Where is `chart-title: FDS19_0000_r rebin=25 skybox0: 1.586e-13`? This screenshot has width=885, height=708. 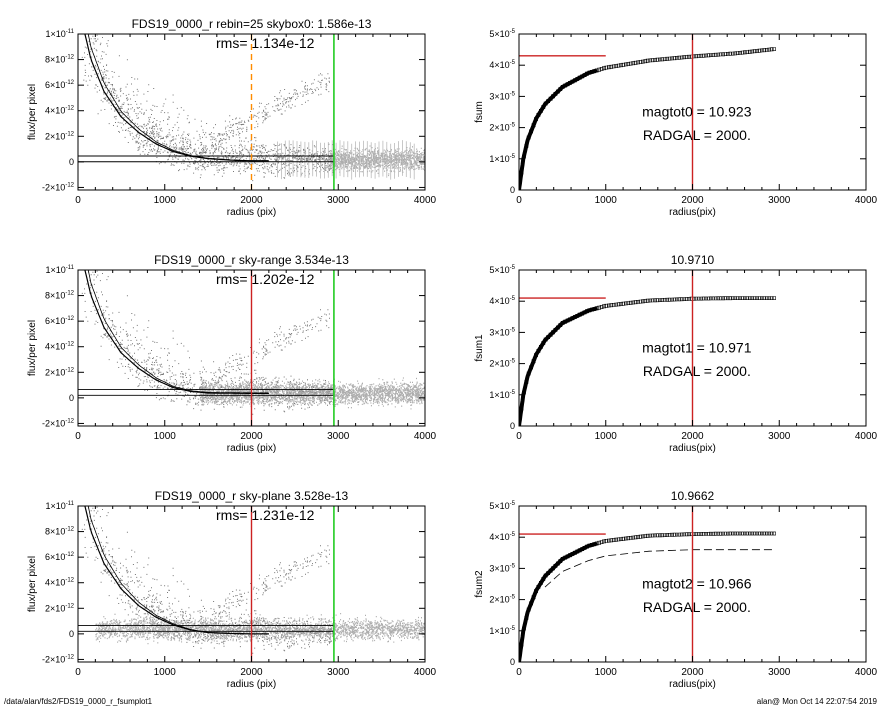 chart-title: FDS19_0000_r rebin=25 skybox0: 1.586e-13 is located at coordinates (252, 24).